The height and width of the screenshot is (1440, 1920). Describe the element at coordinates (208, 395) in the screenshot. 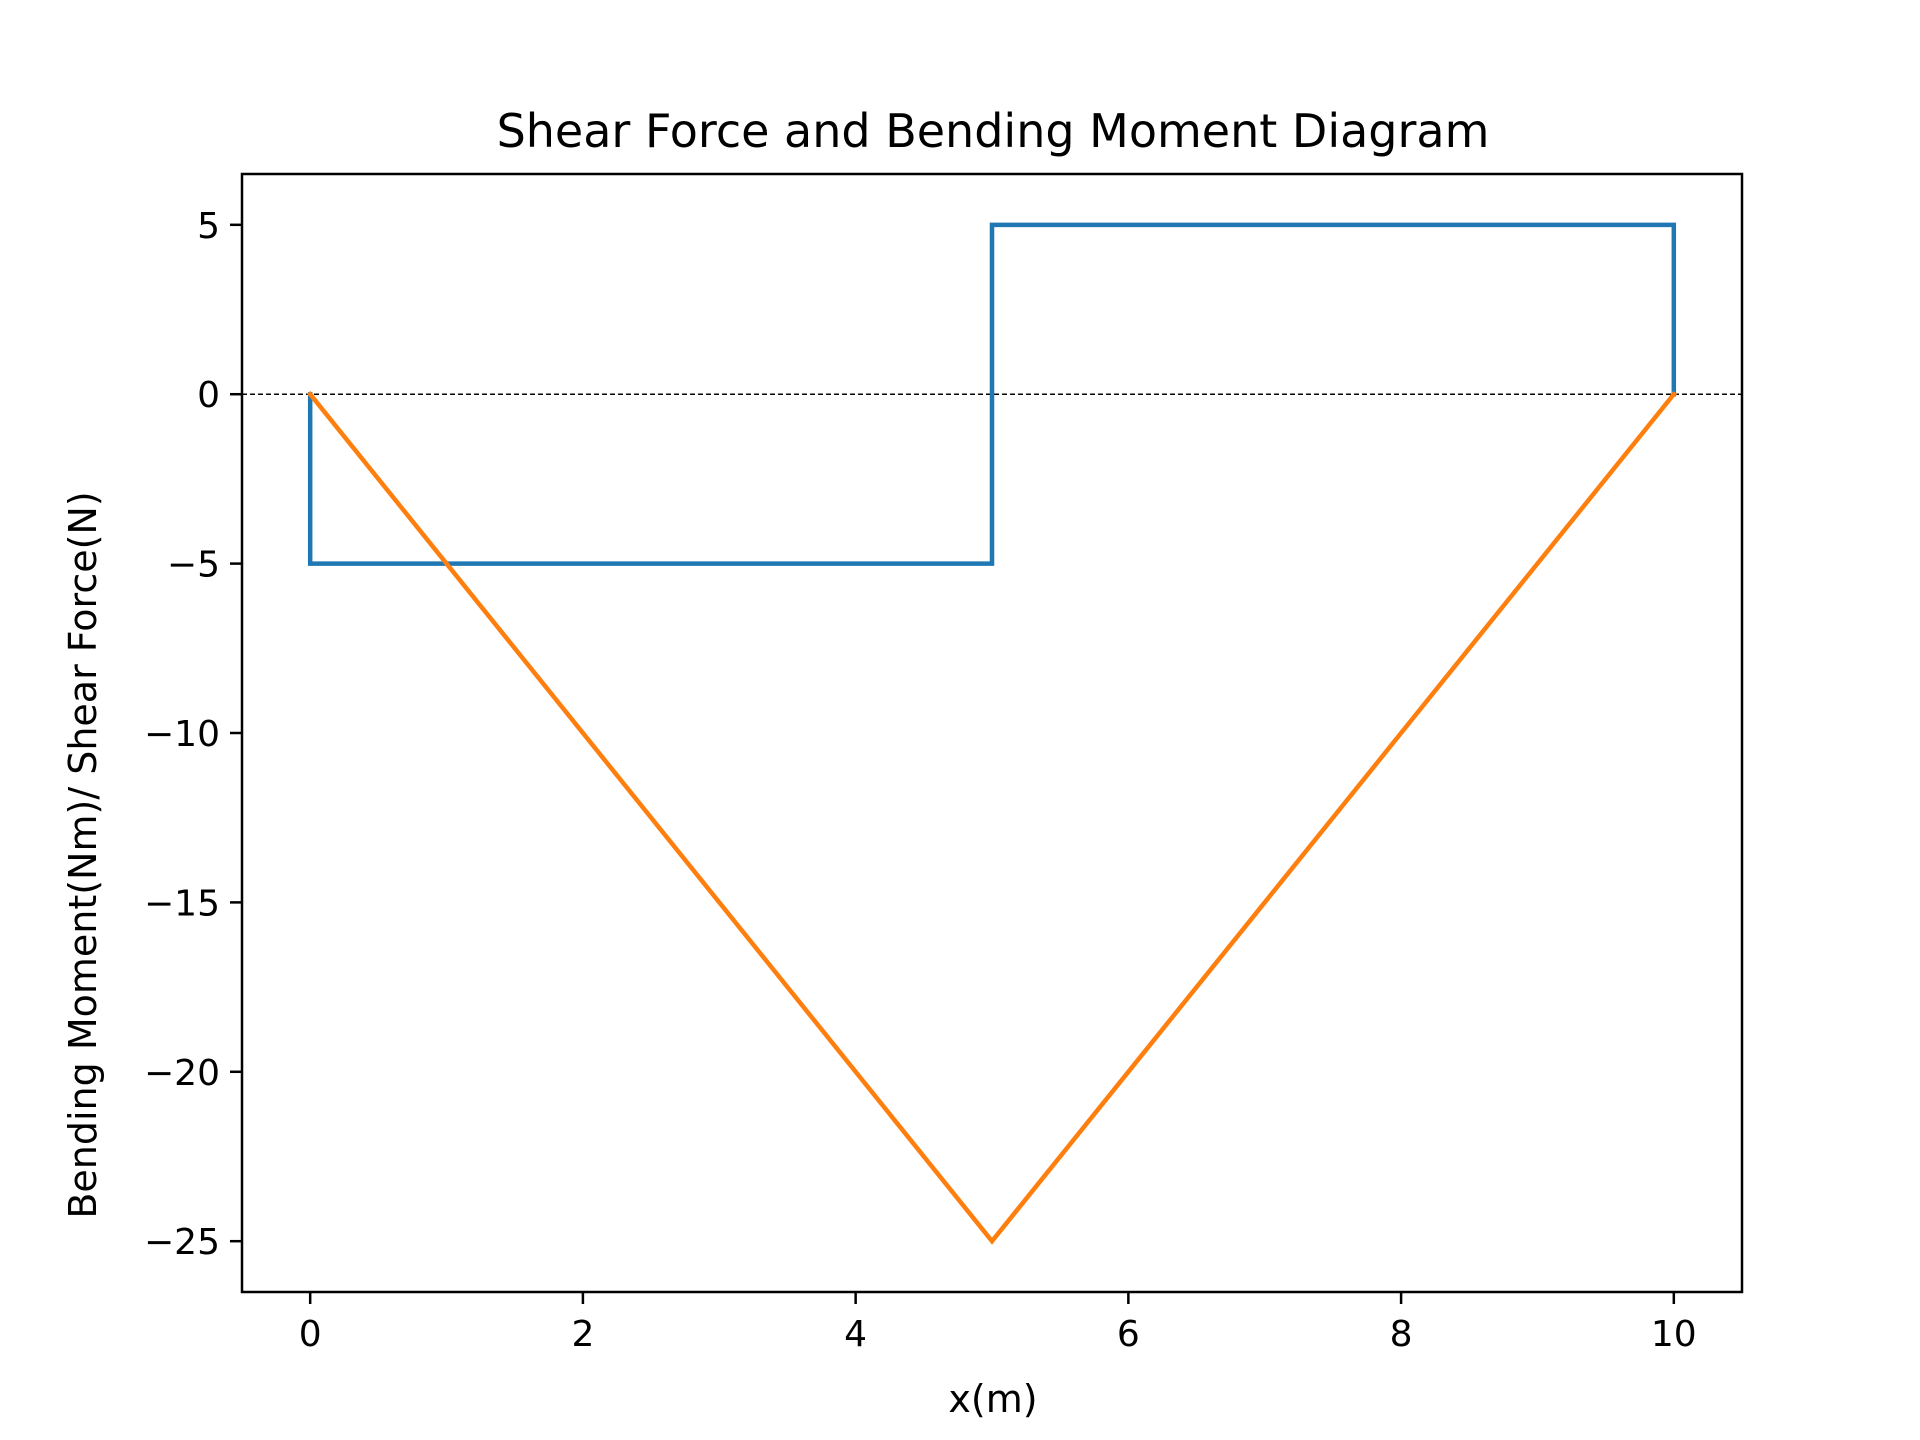

I see `y-tick-label: 0` at that location.